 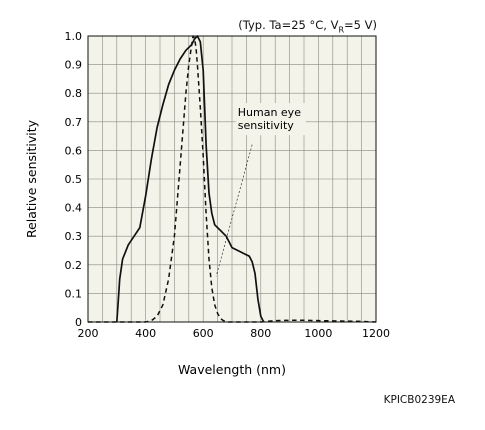 I want to click on x-tick-label: 800, so click(x=260, y=333).